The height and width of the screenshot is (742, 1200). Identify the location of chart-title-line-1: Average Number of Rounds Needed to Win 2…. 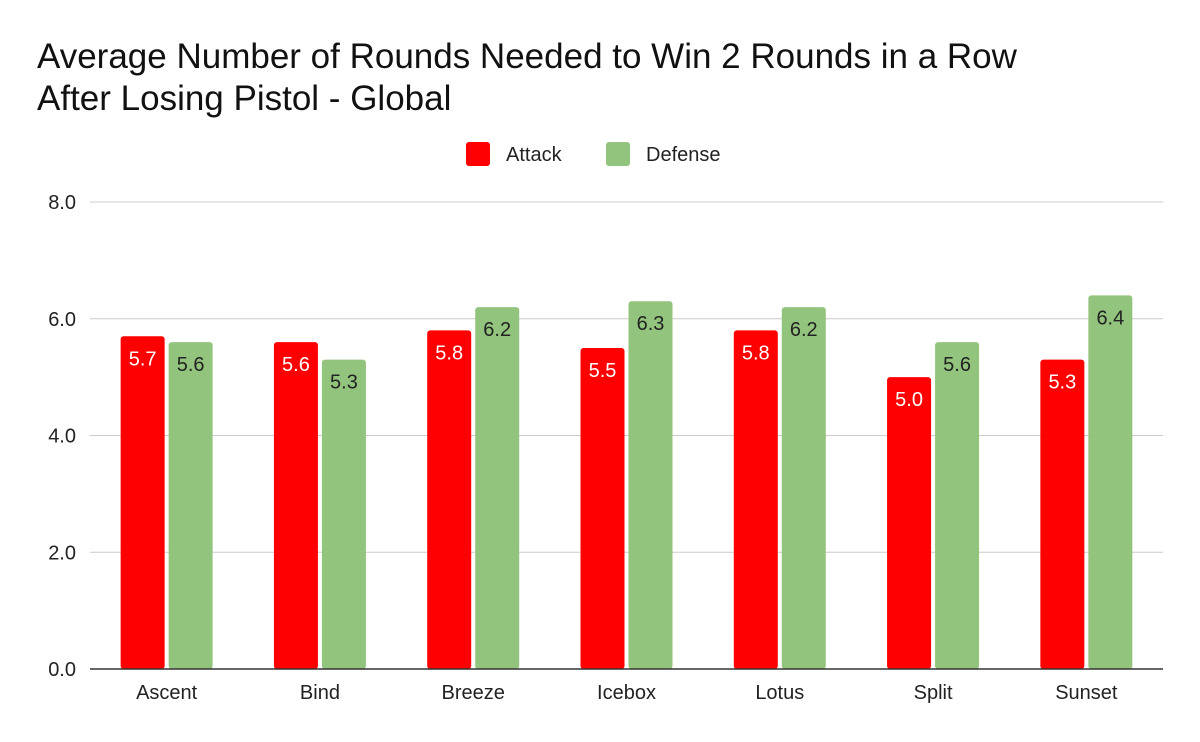
(527, 56).